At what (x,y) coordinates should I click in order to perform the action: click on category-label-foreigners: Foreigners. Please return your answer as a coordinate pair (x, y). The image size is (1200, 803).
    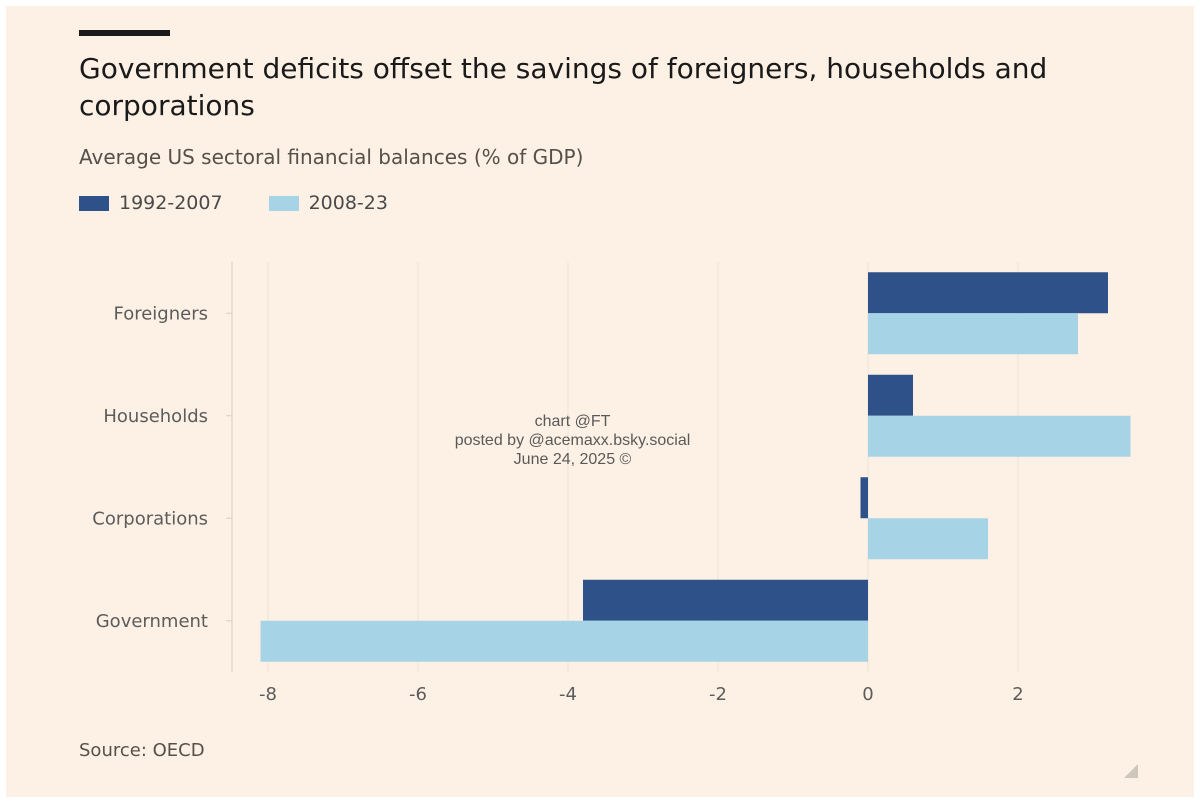
    Looking at the image, I should click on (161, 313).